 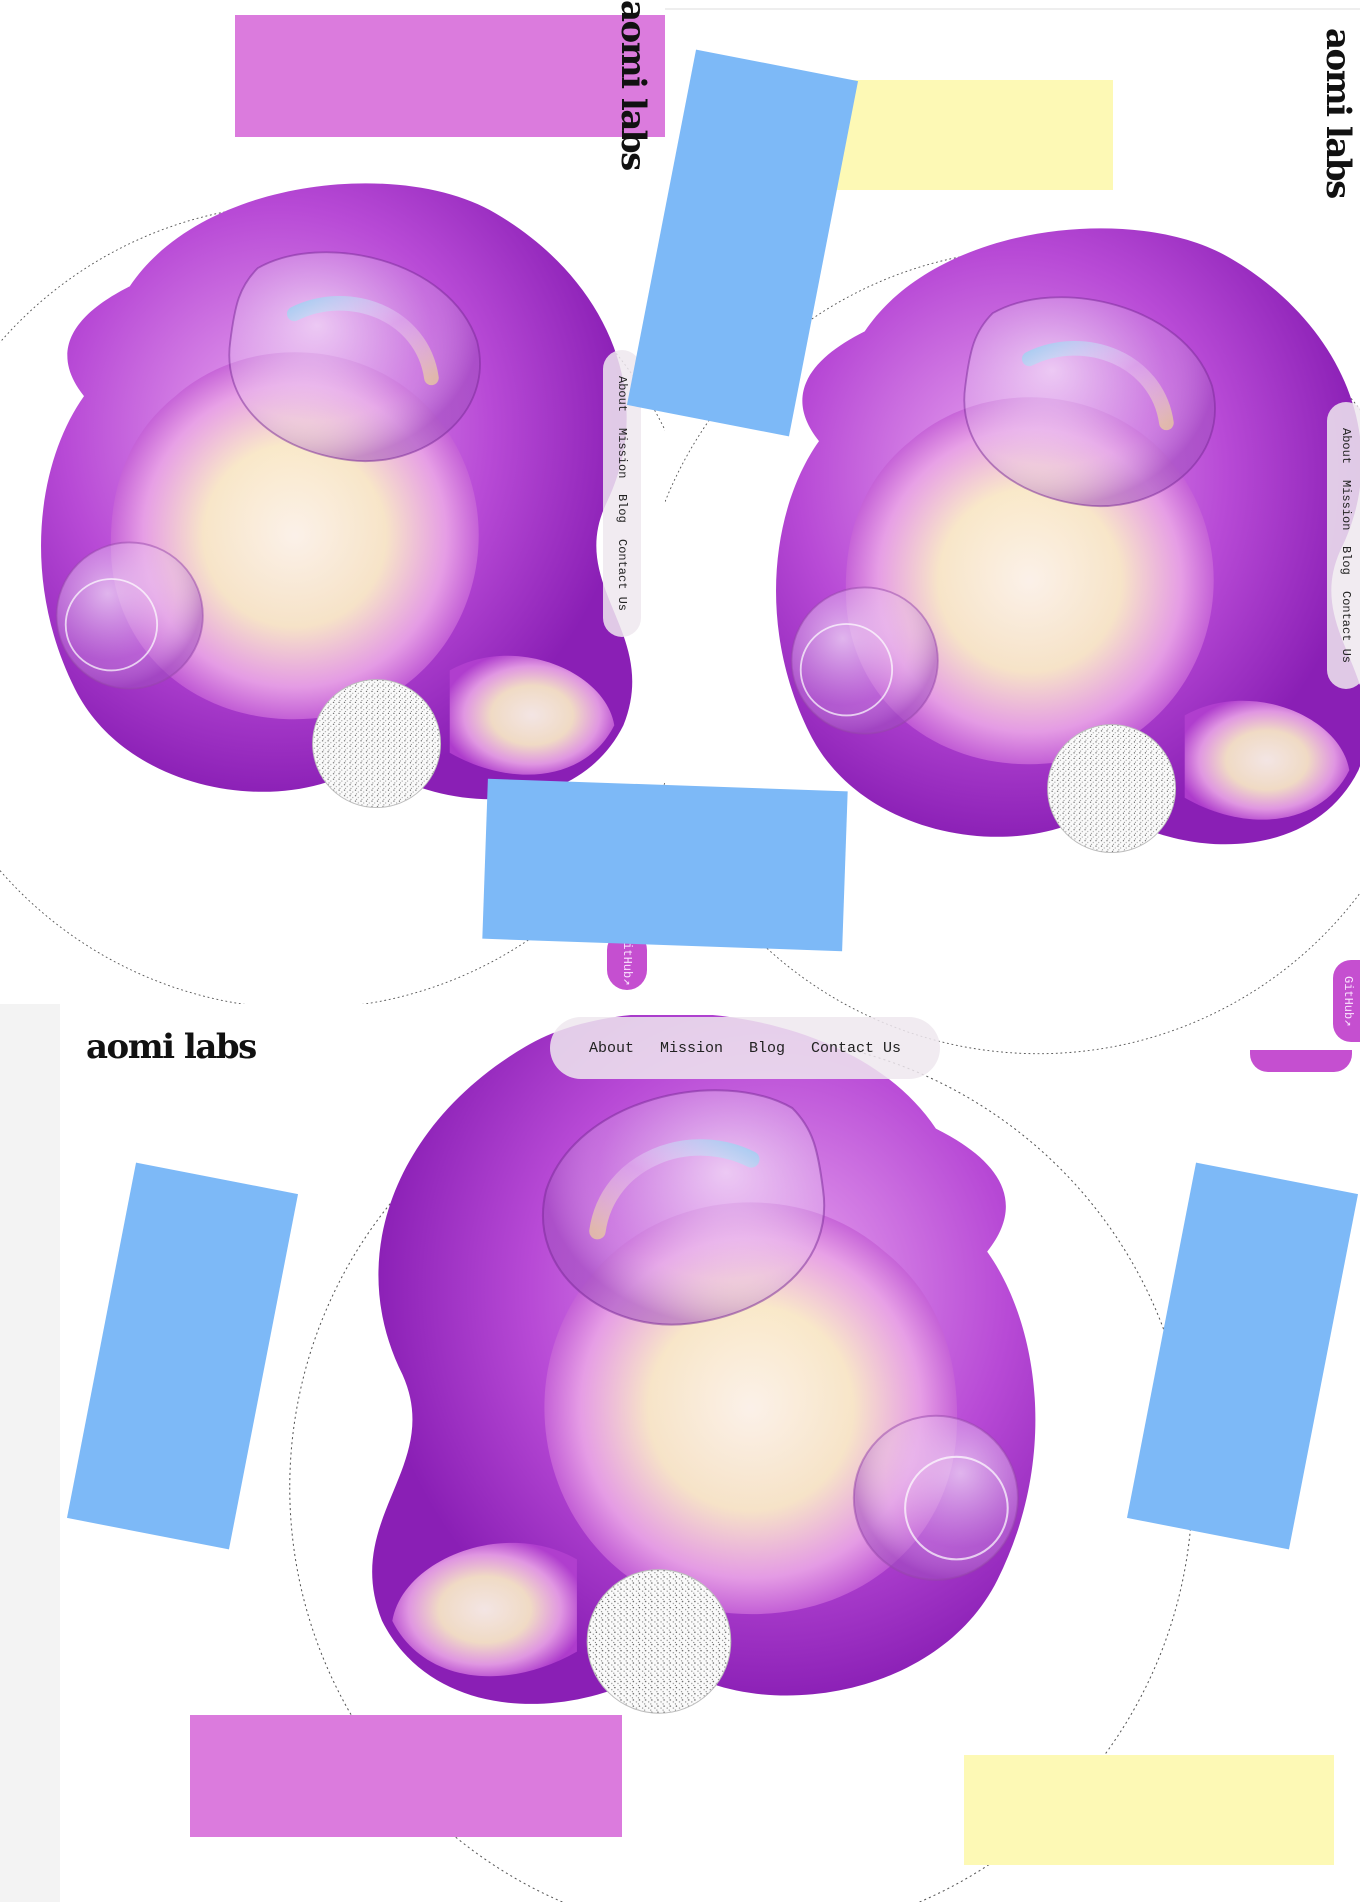 I want to click on blue-block-wide, so click(x=665, y=865).